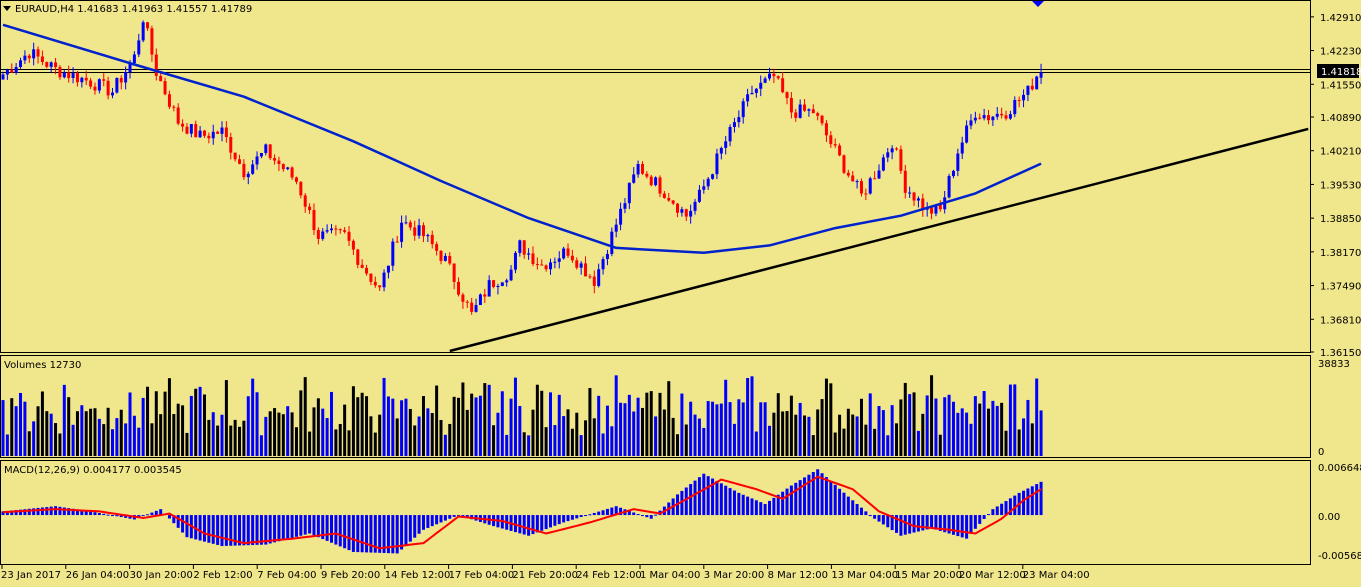  What do you see at coordinates (350, 575) in the screenshot?
I see `time-axis-label: 9 Feb 20:00` at bounding box center [350, 575].